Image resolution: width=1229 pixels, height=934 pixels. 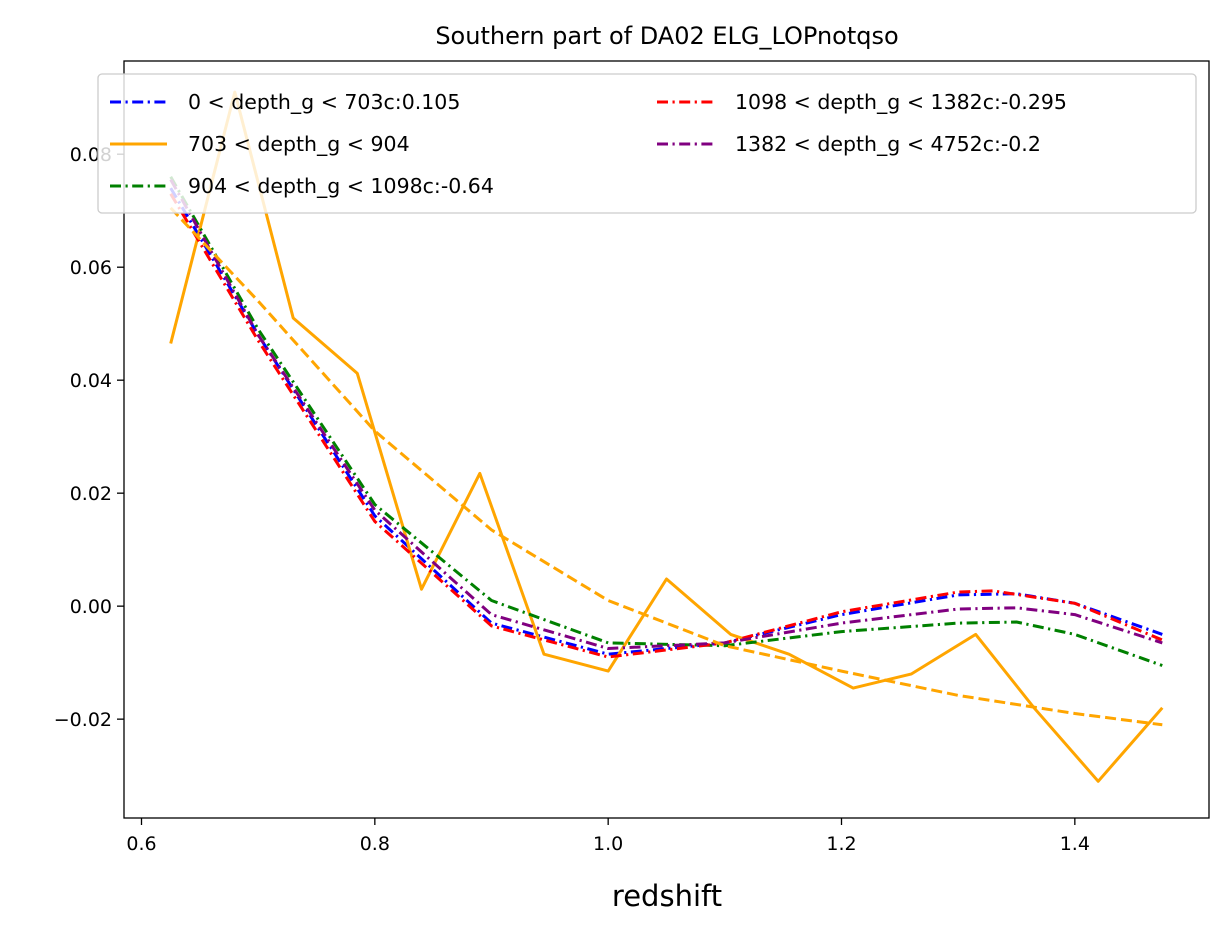 What do you see at coordinates (89, 437) in the screenshot?
I see `y-axis: −0.020.000.020.040.060.08` at bounding box center [89, 437].